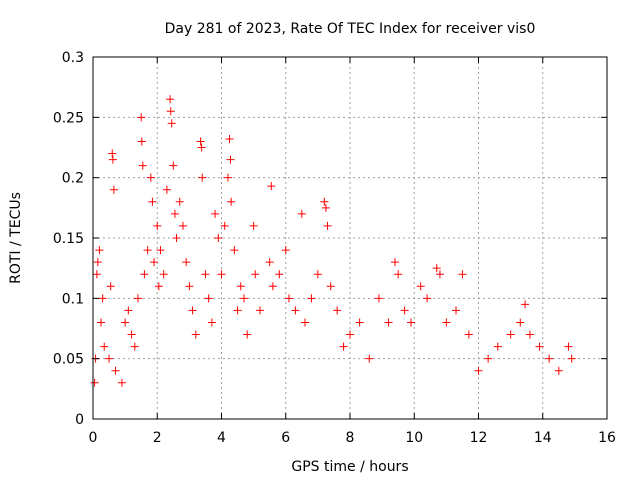 This screenshot has width=640, height=480. I want to click on y-tick-label: 0.1, so click(73, 299).